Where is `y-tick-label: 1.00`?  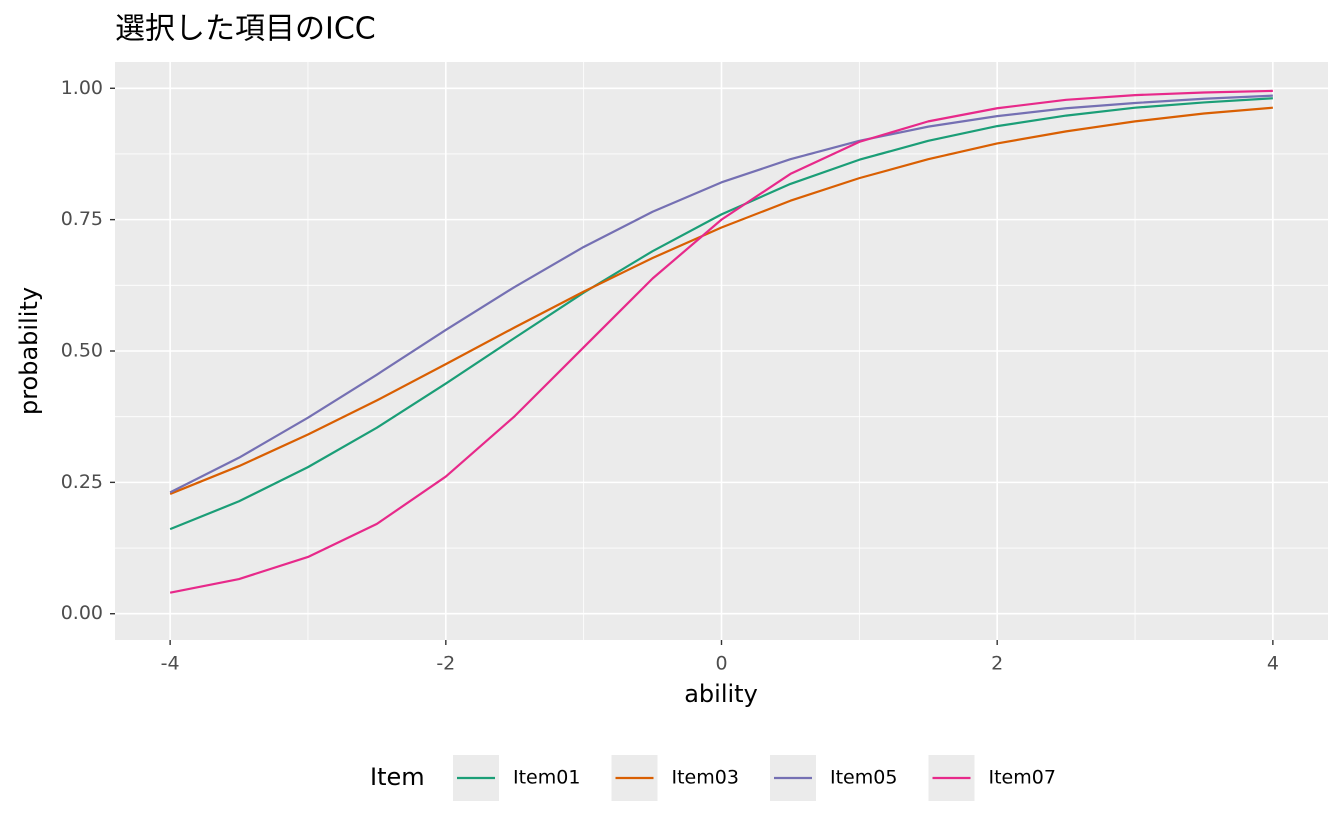
y-tick-label: 1.00 is located at coordinates (82, 88).